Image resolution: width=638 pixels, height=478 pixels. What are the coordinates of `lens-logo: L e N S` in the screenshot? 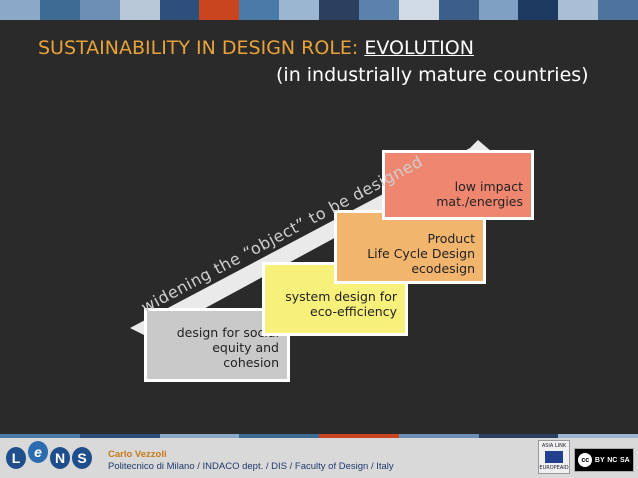 It's located at (49, 455).